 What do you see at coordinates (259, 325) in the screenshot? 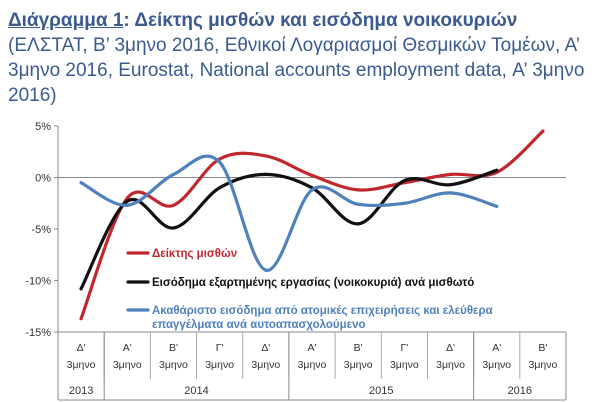
I see `legend-label-line: επαγγέλματα ανά αυτοαπασχολούμενο` at bounding box center [259, 325].